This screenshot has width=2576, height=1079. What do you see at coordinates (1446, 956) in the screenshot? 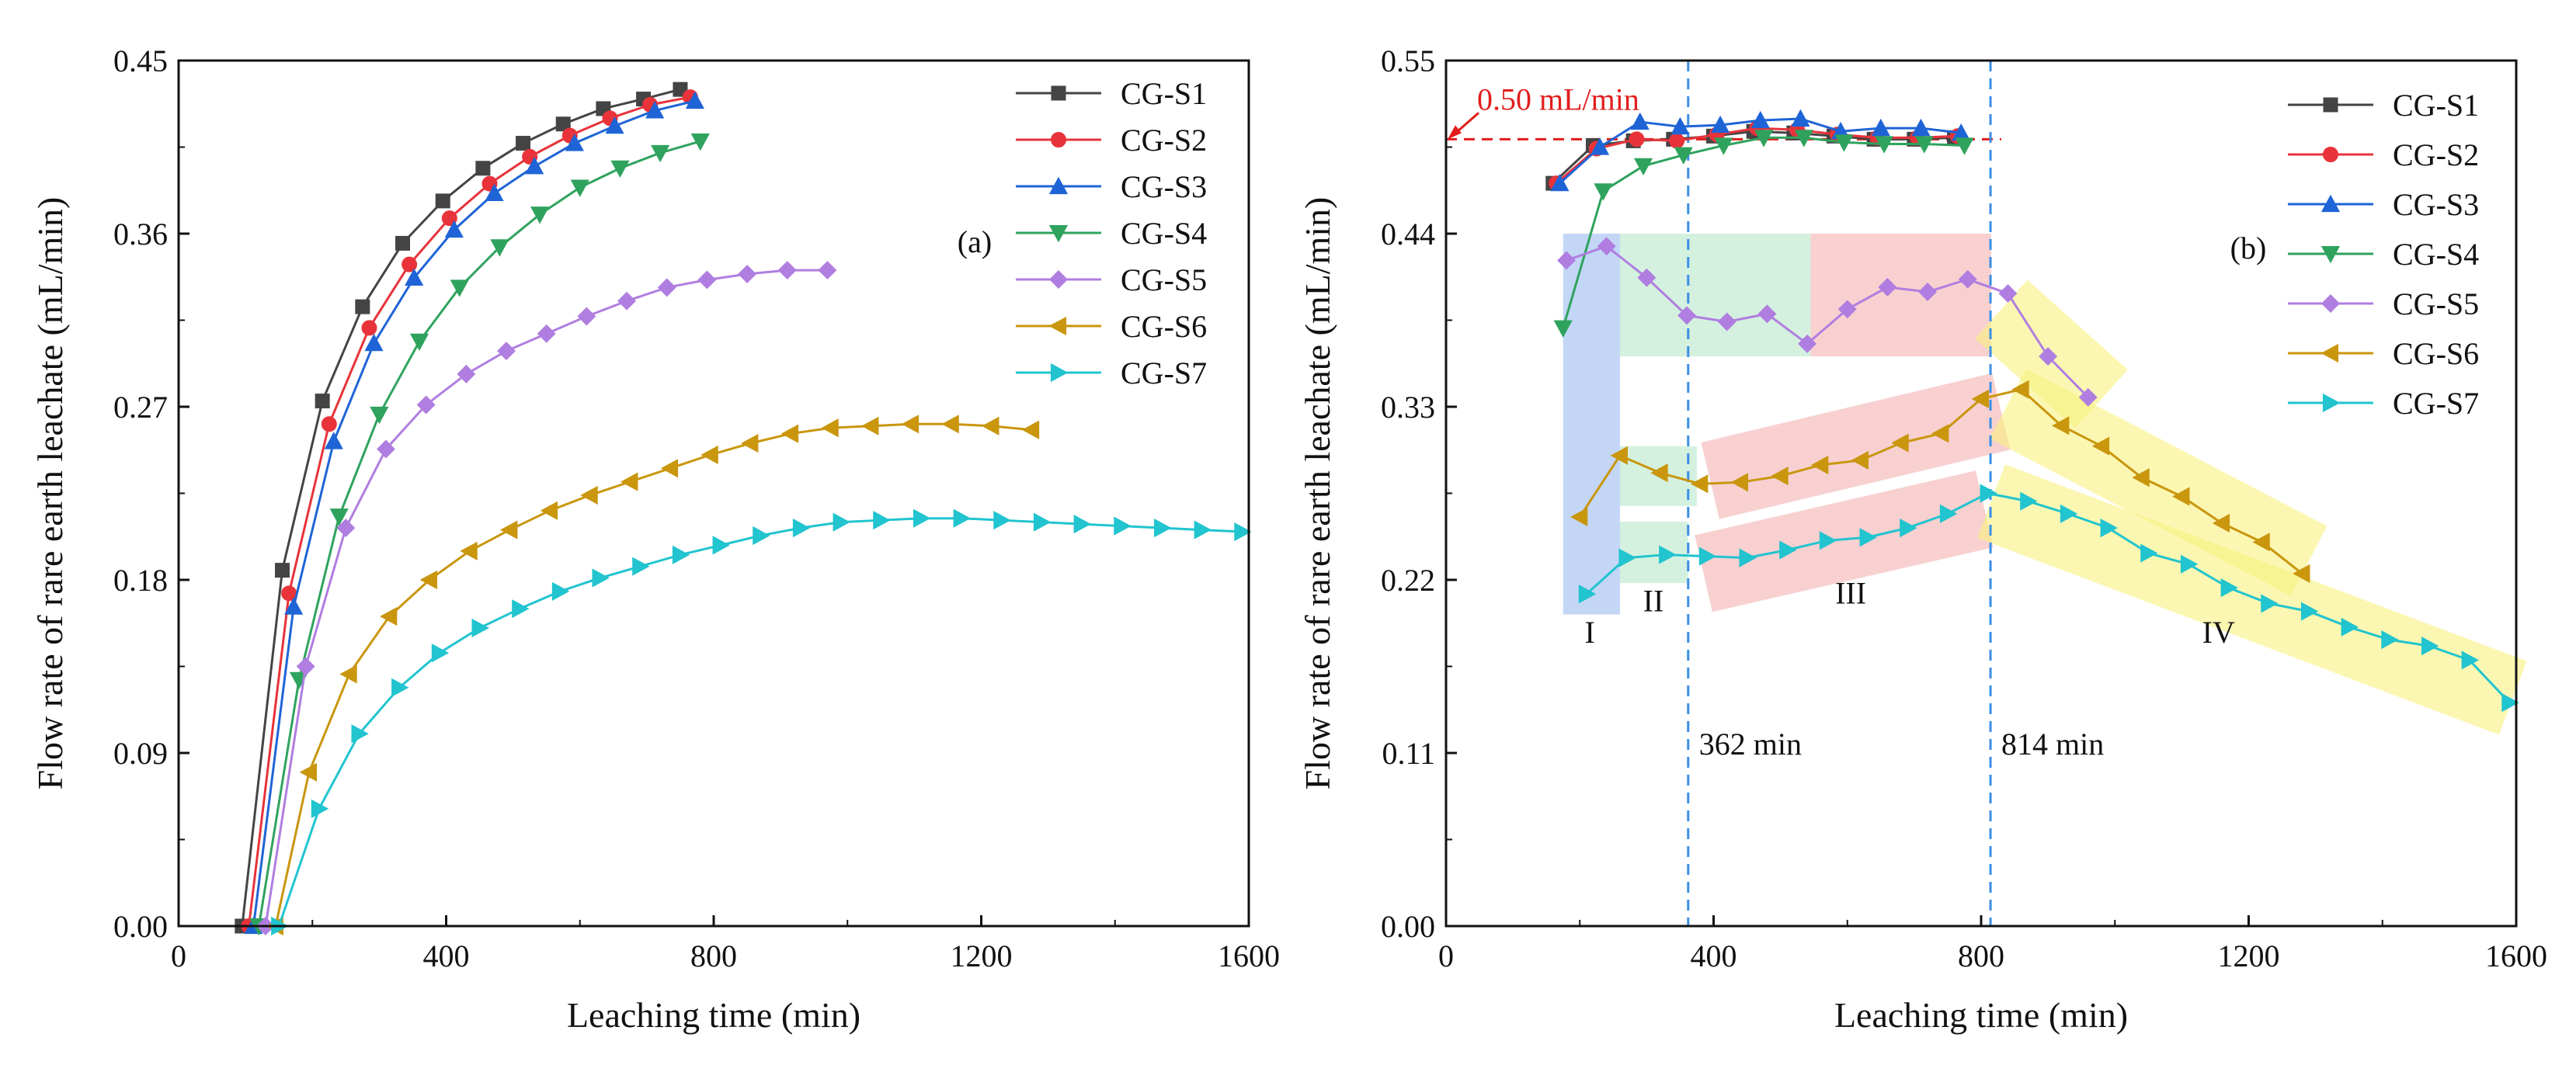
I see `panel-b-x-tick-label-0: 0` at bounding box center [1446, 956].